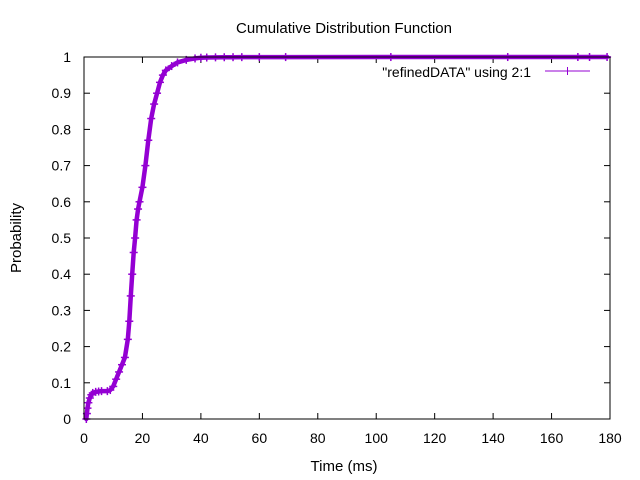 This screenshot has width=640, height=480. I want to click on legend: "refinedDATA" using 2:1, so click(486, 72).